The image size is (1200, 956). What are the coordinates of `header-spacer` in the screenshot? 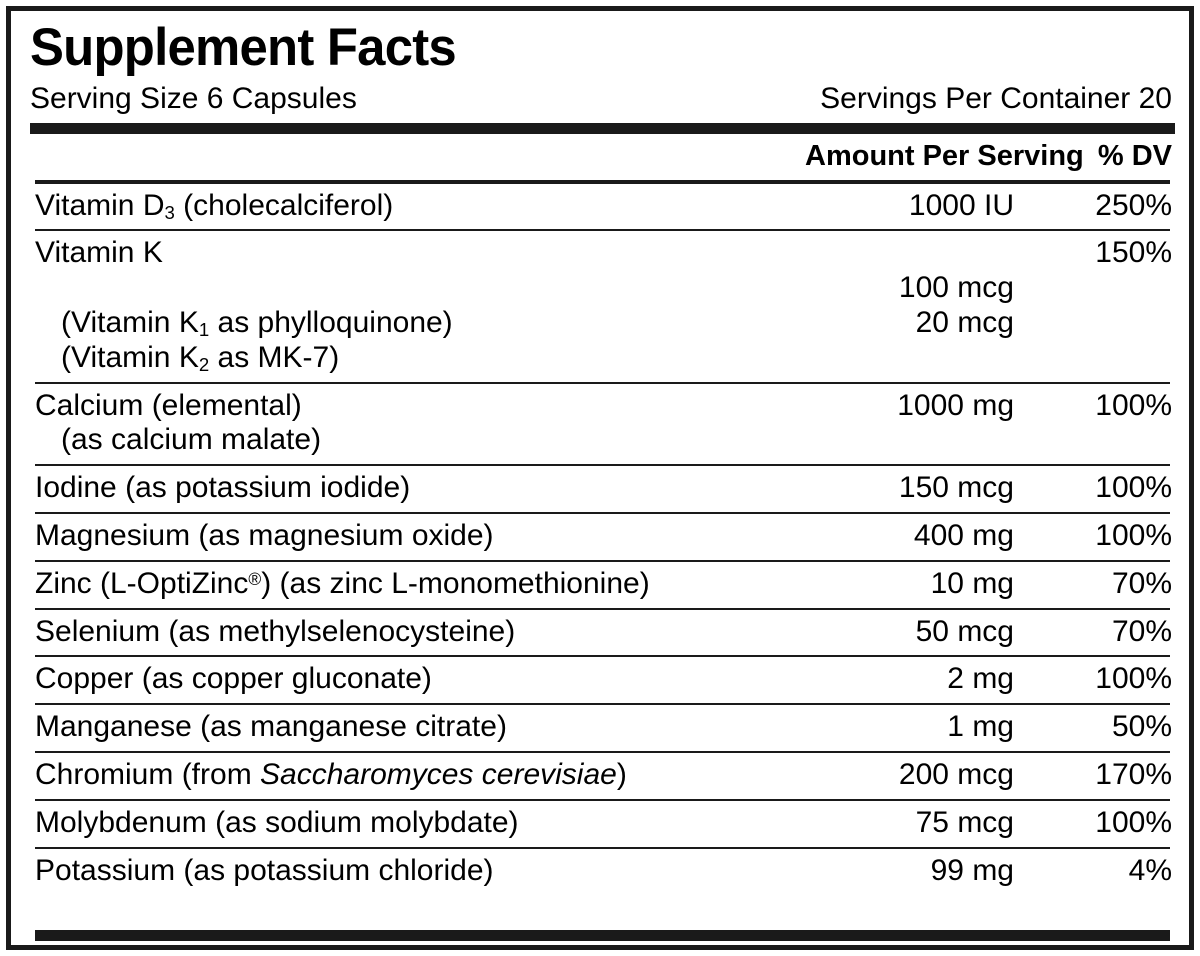 It's located at (417, 157).